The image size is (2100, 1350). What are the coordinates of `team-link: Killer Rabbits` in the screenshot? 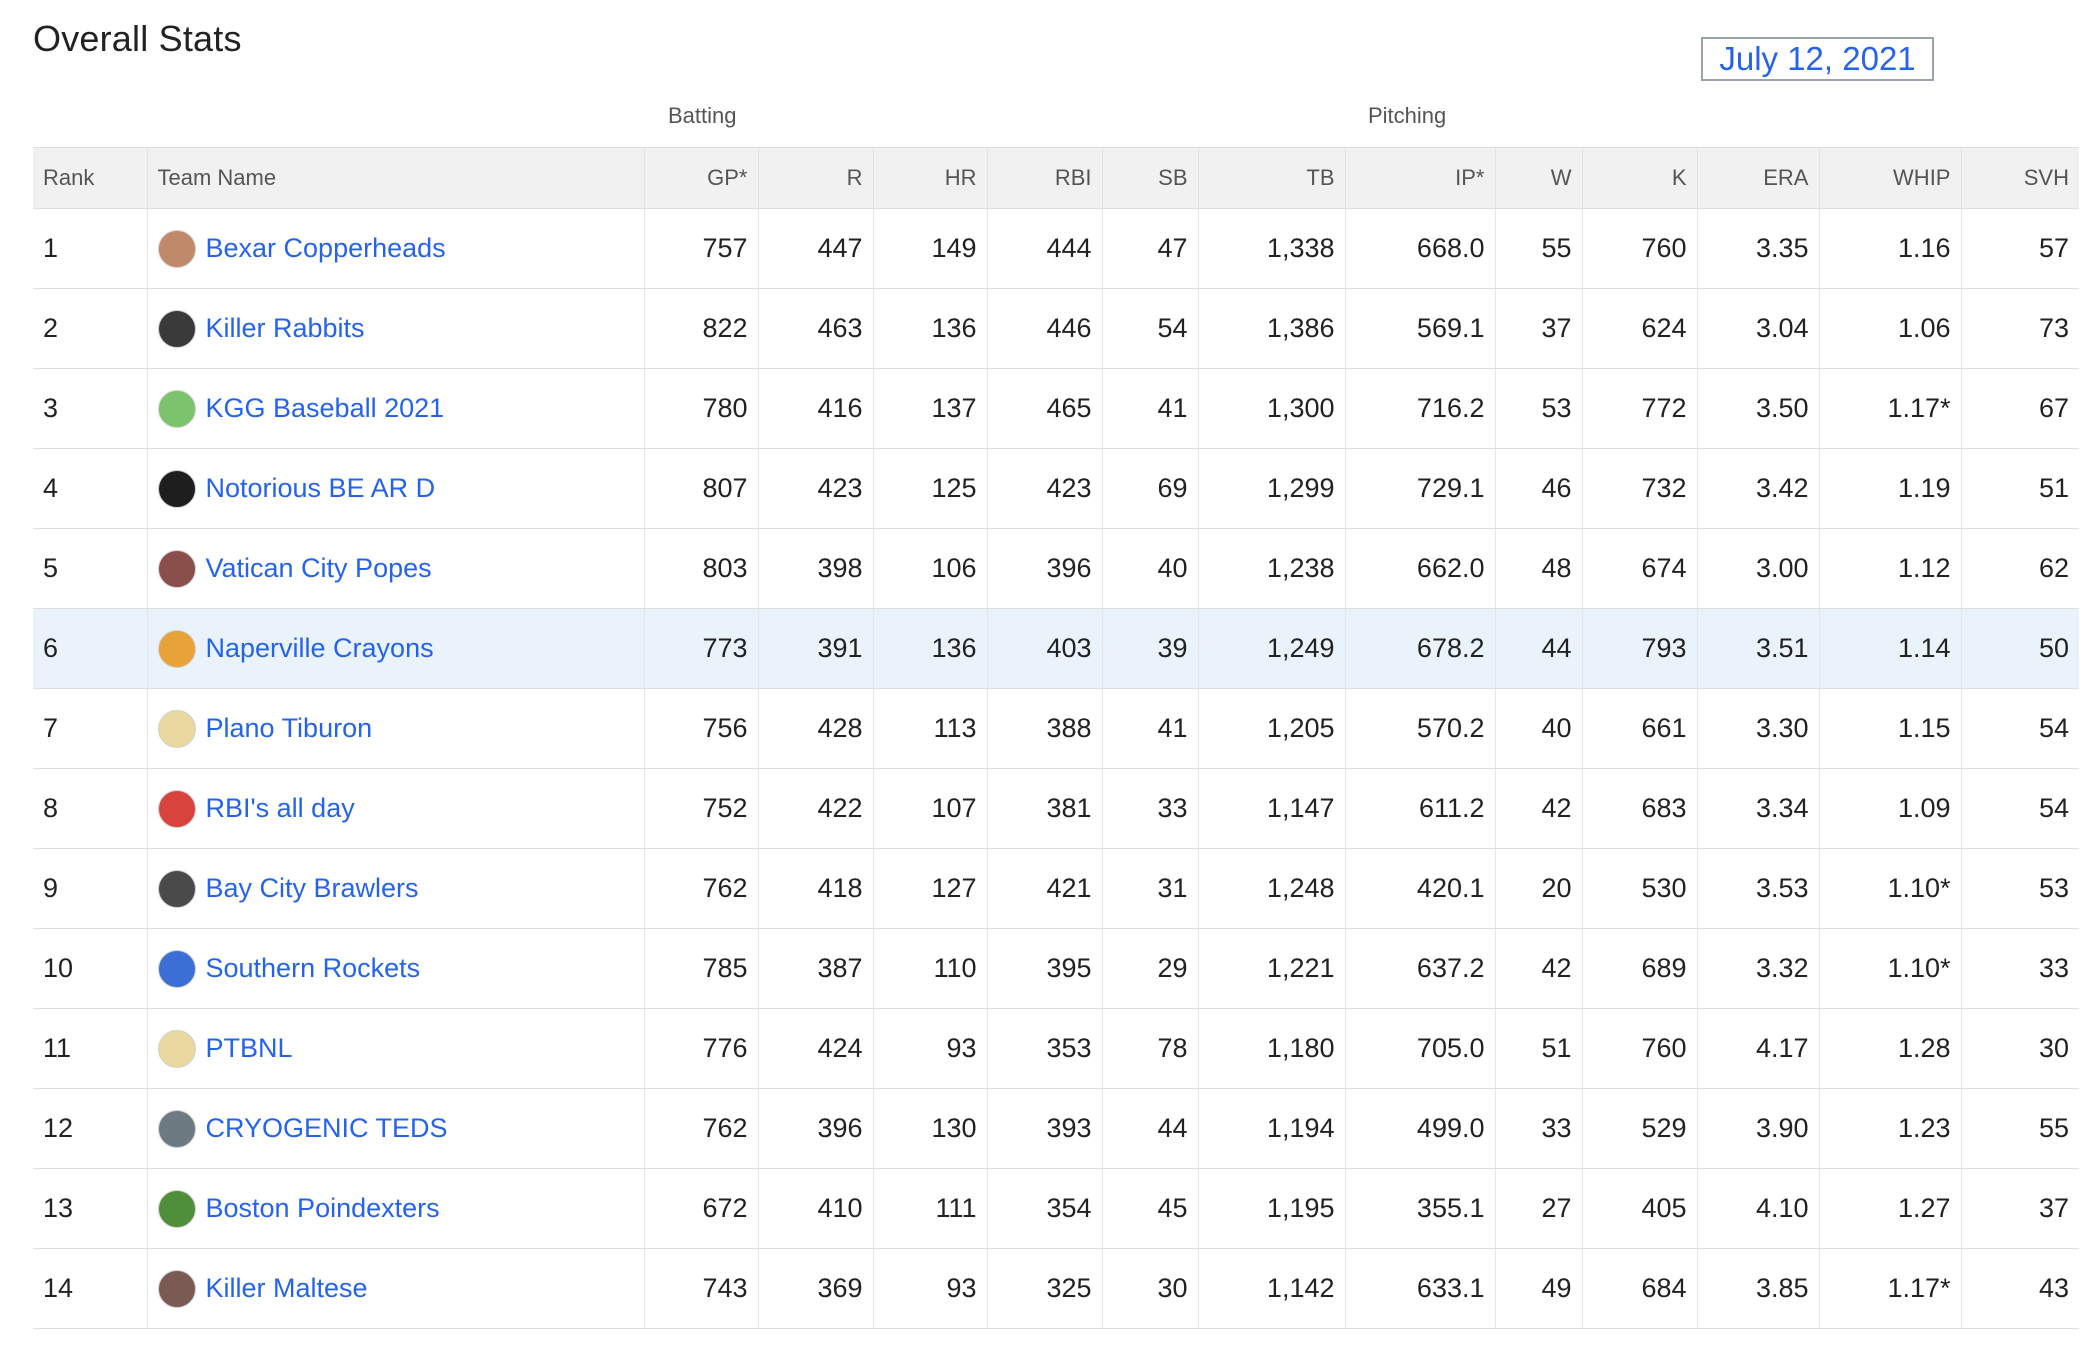 It's located at (285, 328).